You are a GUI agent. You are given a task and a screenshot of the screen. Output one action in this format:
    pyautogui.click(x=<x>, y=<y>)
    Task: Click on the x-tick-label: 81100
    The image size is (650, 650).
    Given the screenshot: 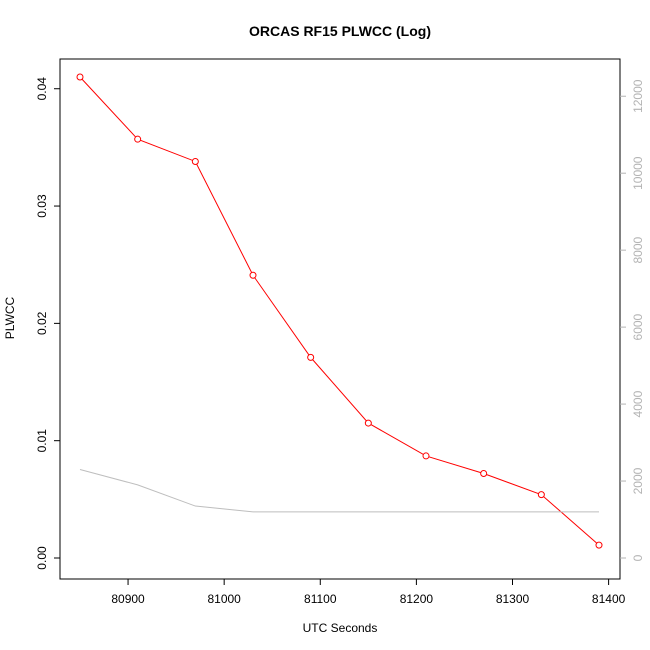 What is the action you would take?
    pyautogui.click(x=320, y=599)
    